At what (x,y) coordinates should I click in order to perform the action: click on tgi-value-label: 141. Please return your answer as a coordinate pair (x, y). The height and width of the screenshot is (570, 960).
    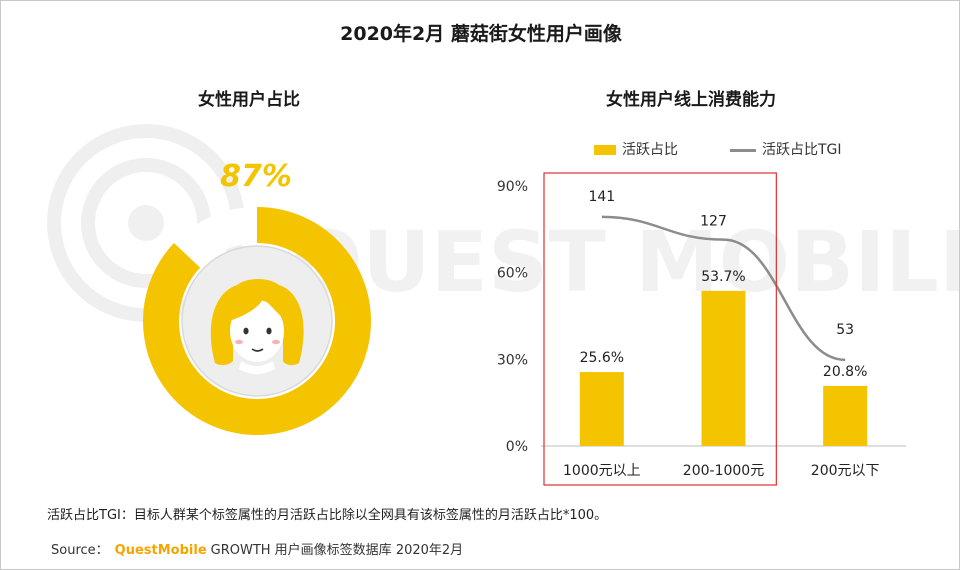
    Looking at the image, I should click on (601, 197).